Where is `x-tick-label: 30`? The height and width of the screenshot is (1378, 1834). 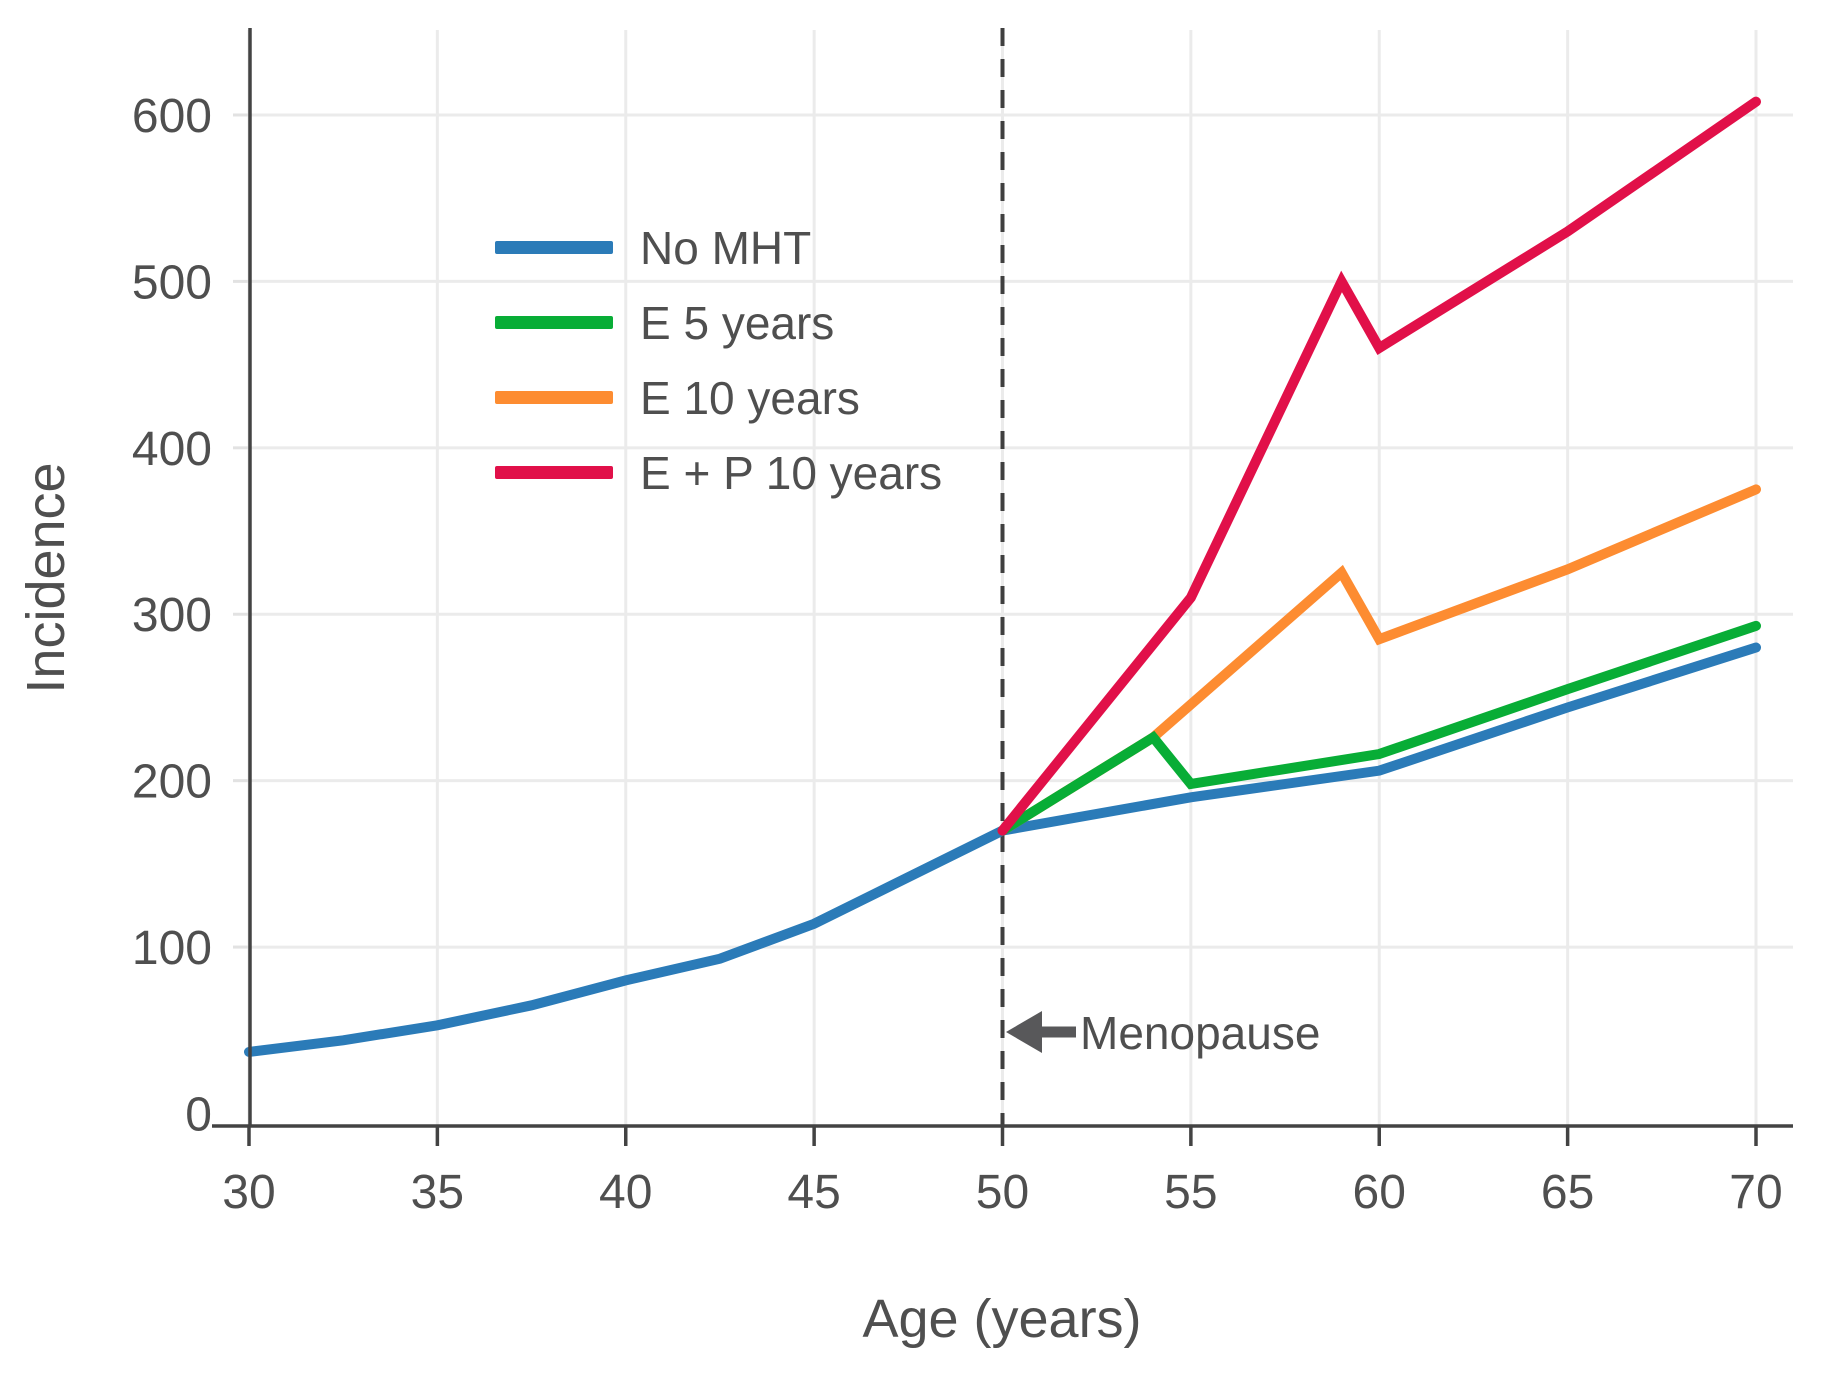
x-tick-label: 30 is located at coordinates (248, 1192).